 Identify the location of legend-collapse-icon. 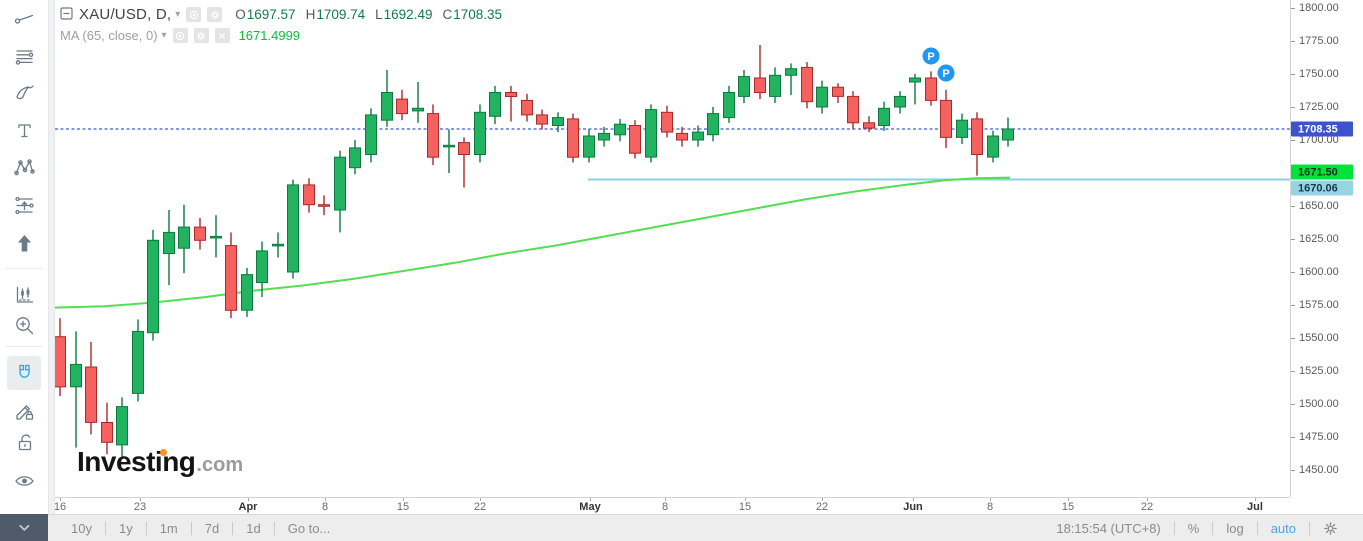
(66, 14).